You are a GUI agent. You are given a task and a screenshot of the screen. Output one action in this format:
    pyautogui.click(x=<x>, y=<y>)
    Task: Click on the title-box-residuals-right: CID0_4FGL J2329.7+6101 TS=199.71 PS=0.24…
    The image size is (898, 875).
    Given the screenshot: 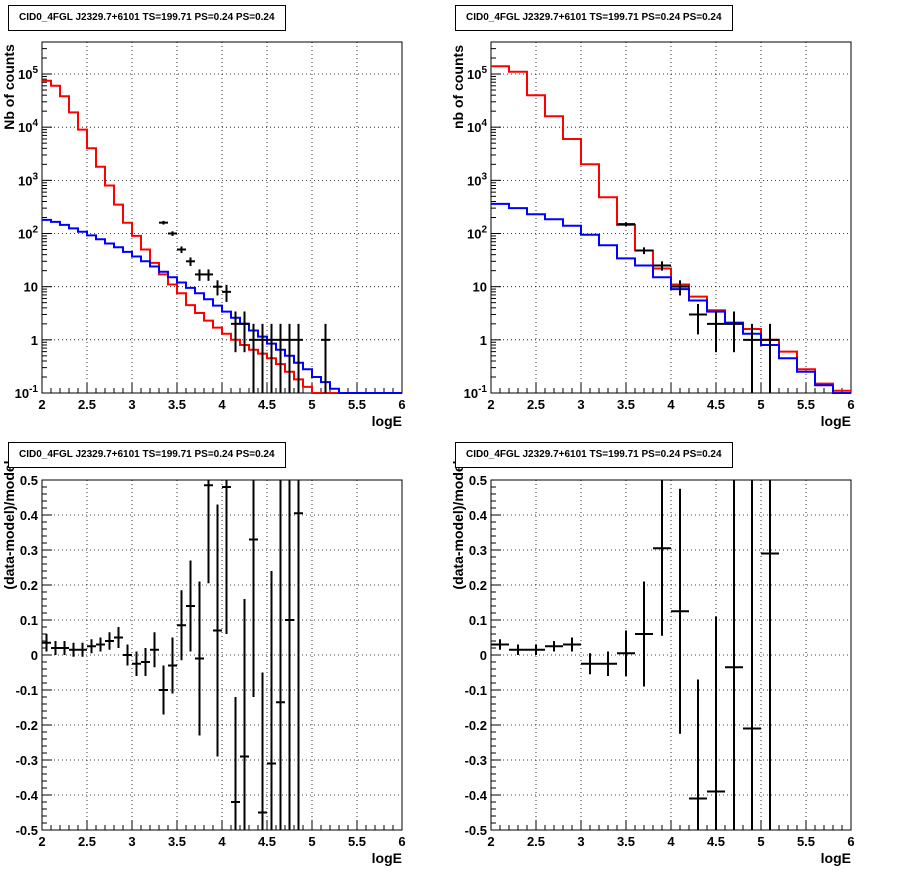 What is the action you would take?
    pyautogui.click(x=594, y=455)
    